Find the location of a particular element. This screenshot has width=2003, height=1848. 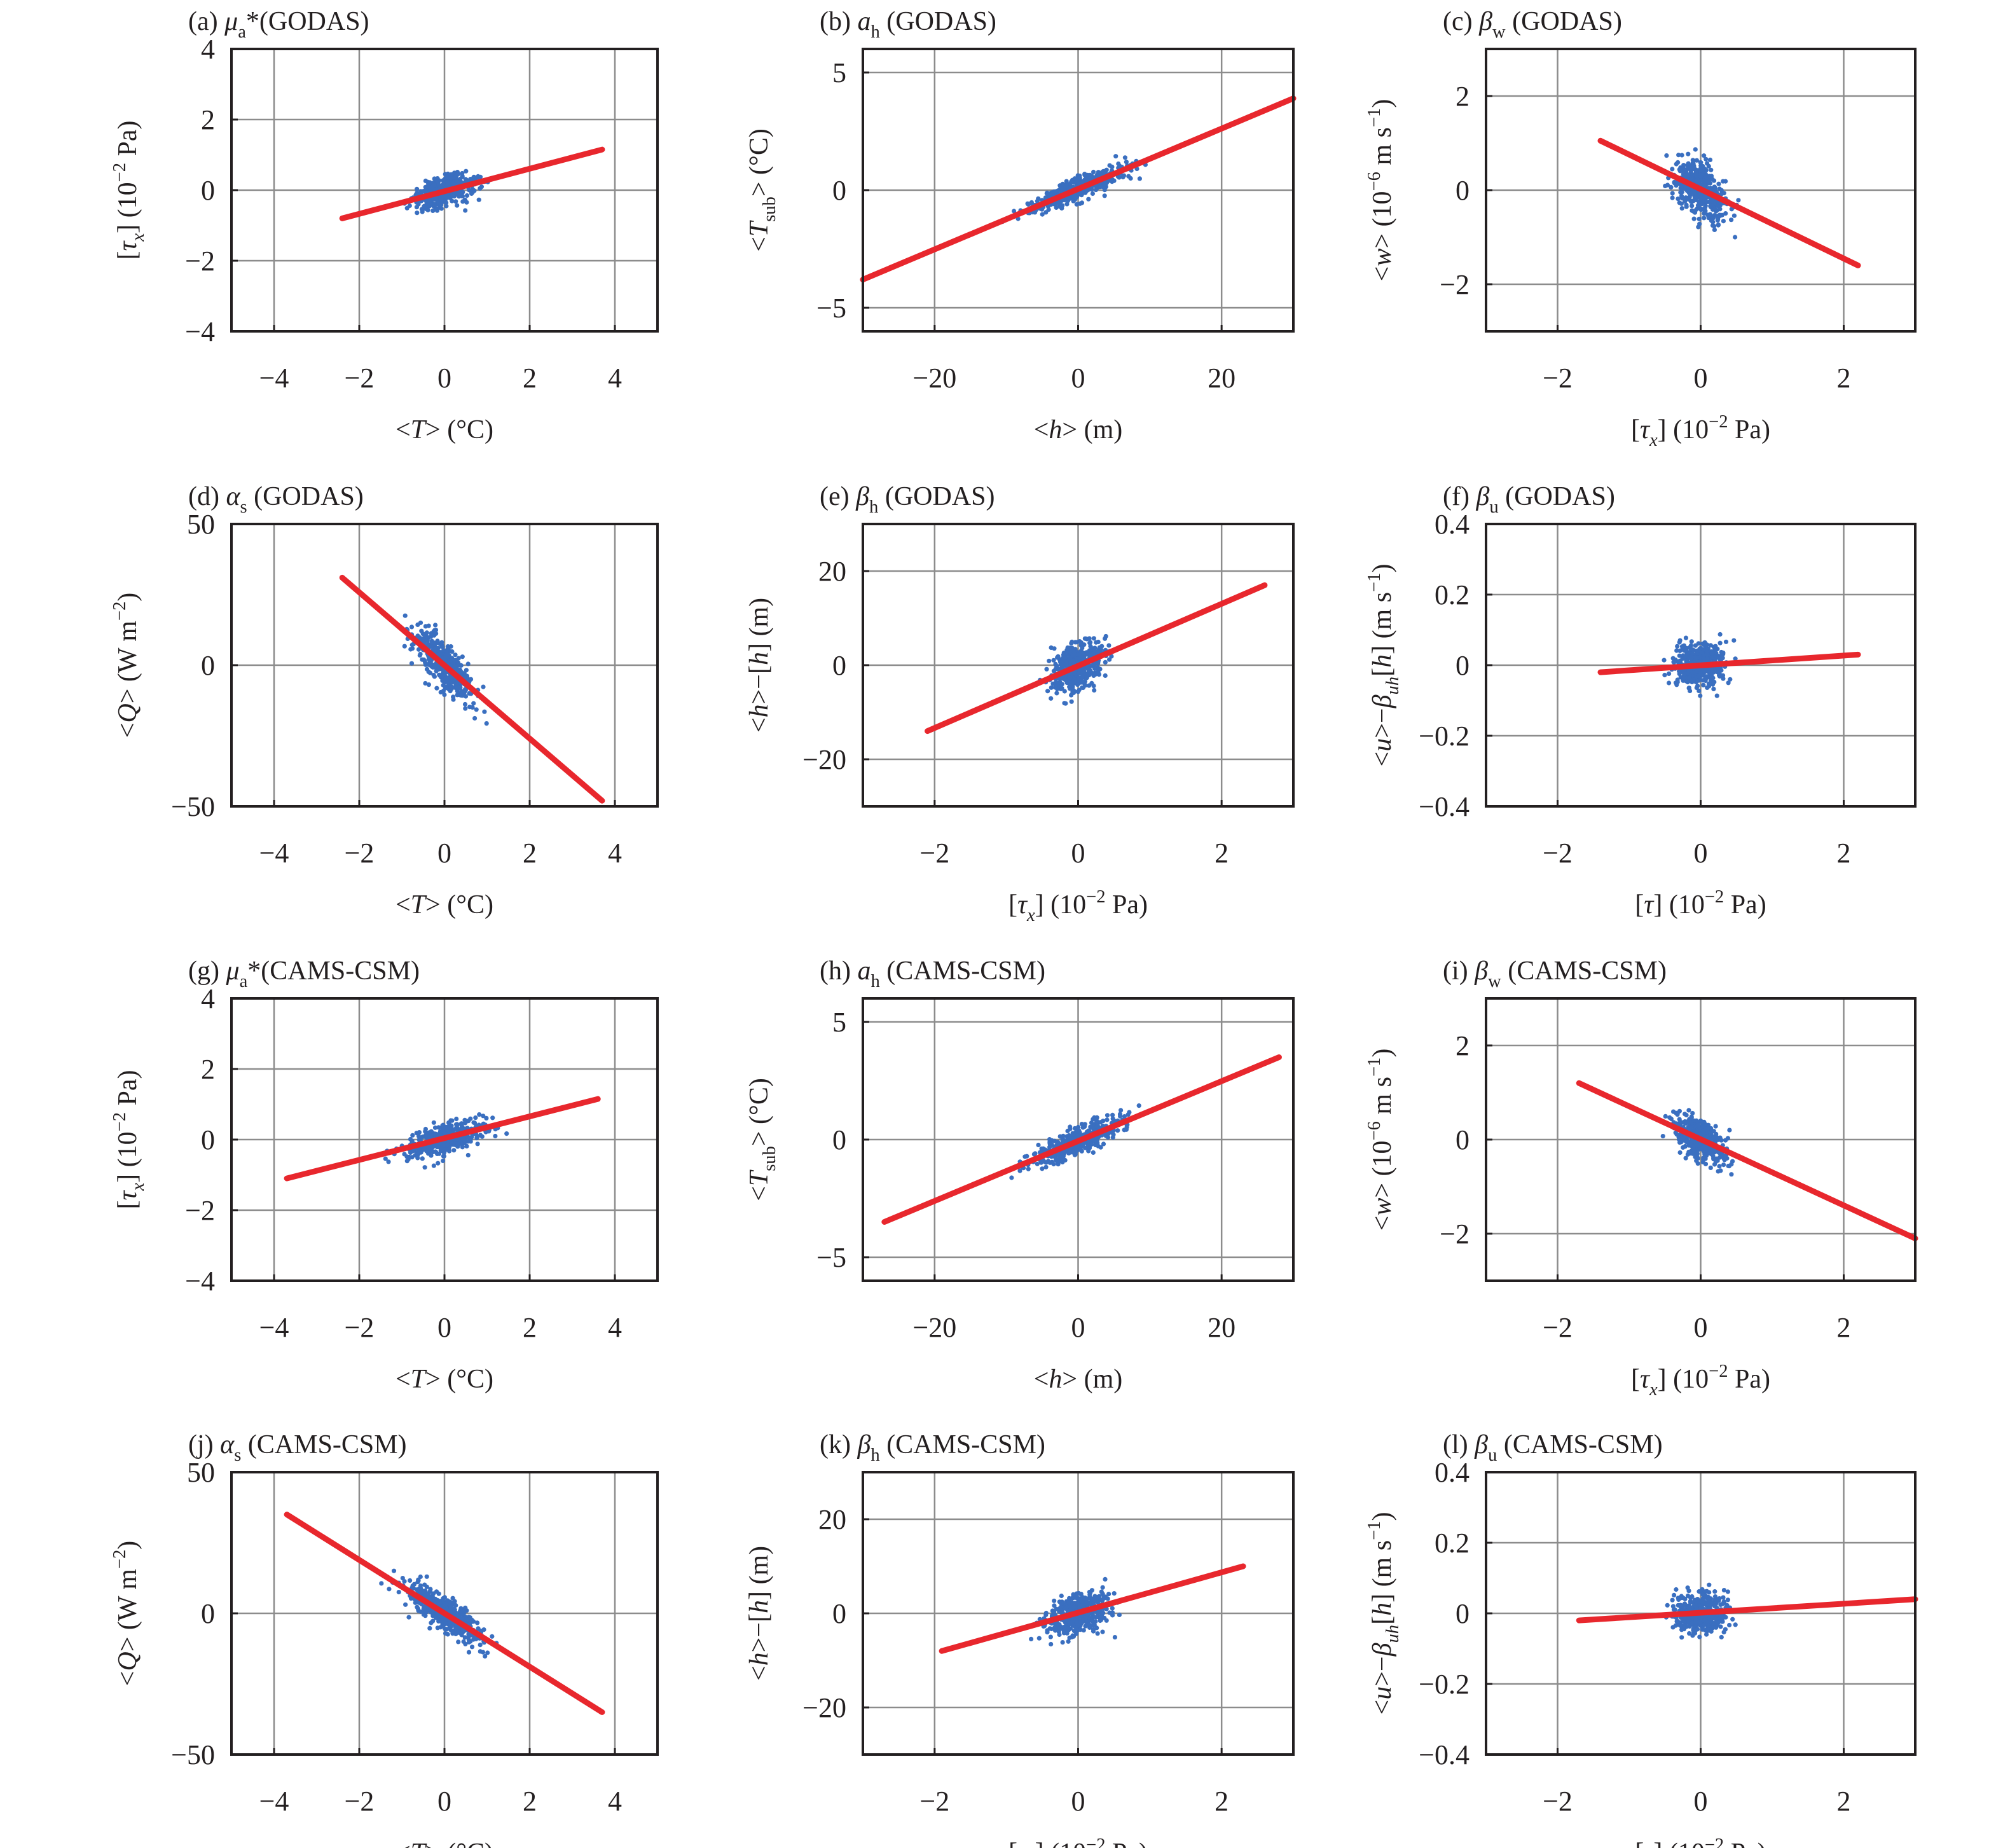

y-axis-label: <Tsub> (°C) is located at coordinates (763, 190).